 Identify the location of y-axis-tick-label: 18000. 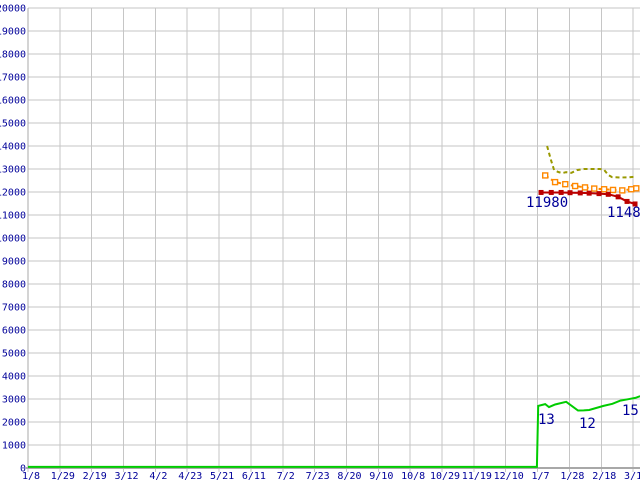
(13, 55).